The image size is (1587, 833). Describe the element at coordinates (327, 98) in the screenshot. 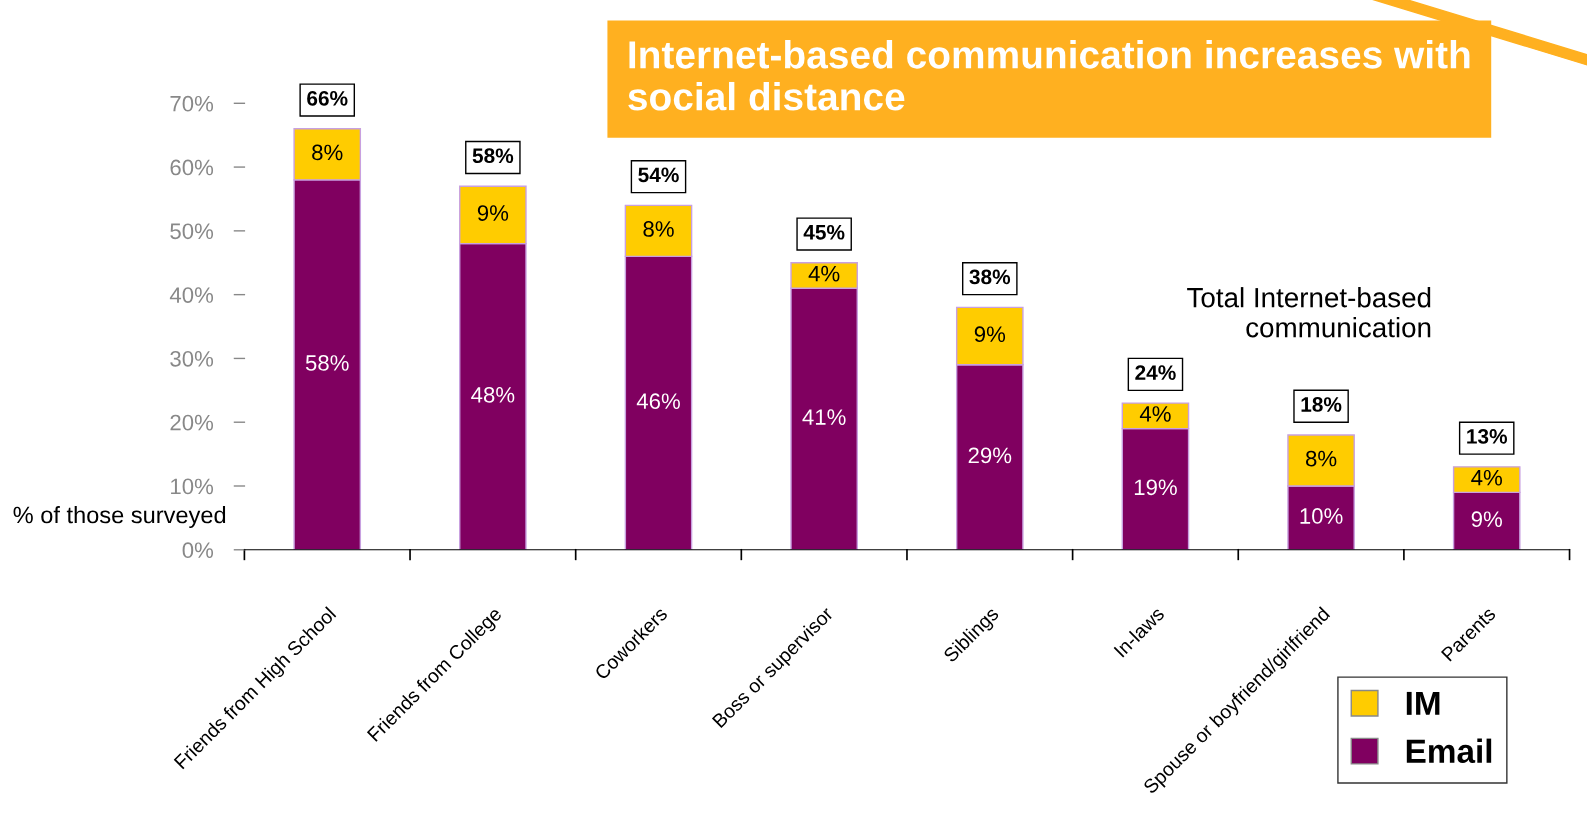

I see `total-label: 66%` at that location.